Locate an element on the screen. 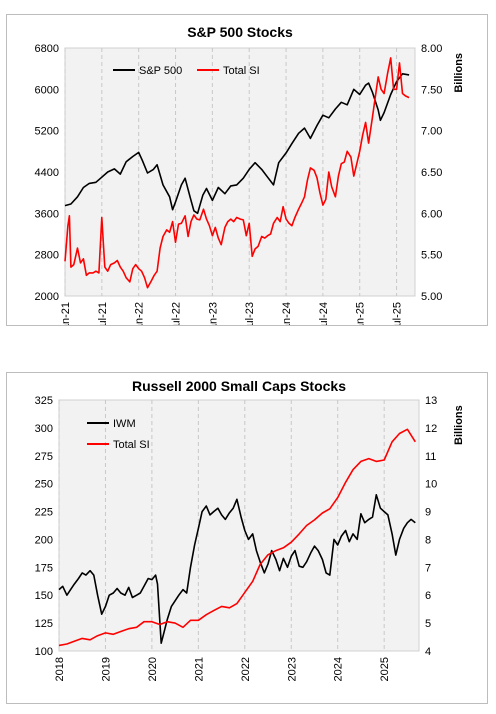  y-tick-label: 125 is located at coordinates (44, 624).